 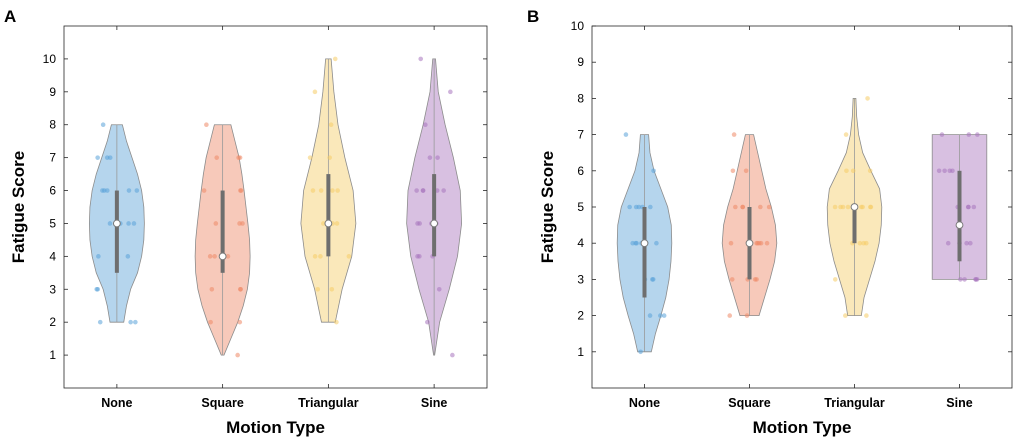 I want to click on panel-letter: A, so click(x=10, y=16).